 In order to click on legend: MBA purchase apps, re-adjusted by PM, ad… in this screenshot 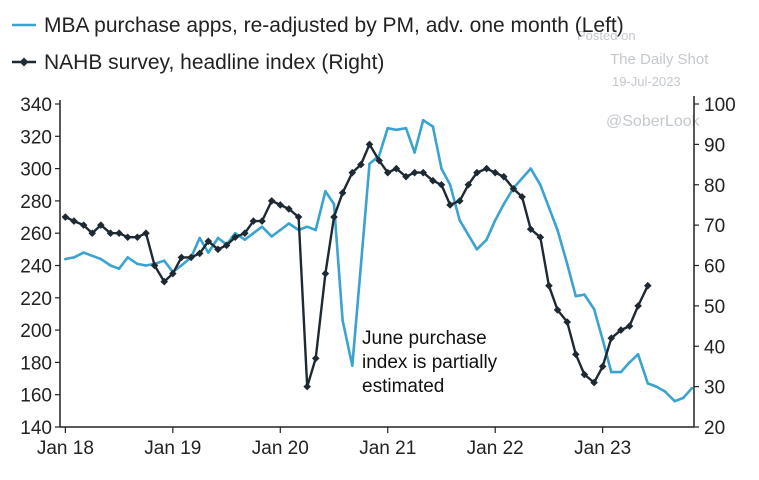, I will do `click(318, 44)`.